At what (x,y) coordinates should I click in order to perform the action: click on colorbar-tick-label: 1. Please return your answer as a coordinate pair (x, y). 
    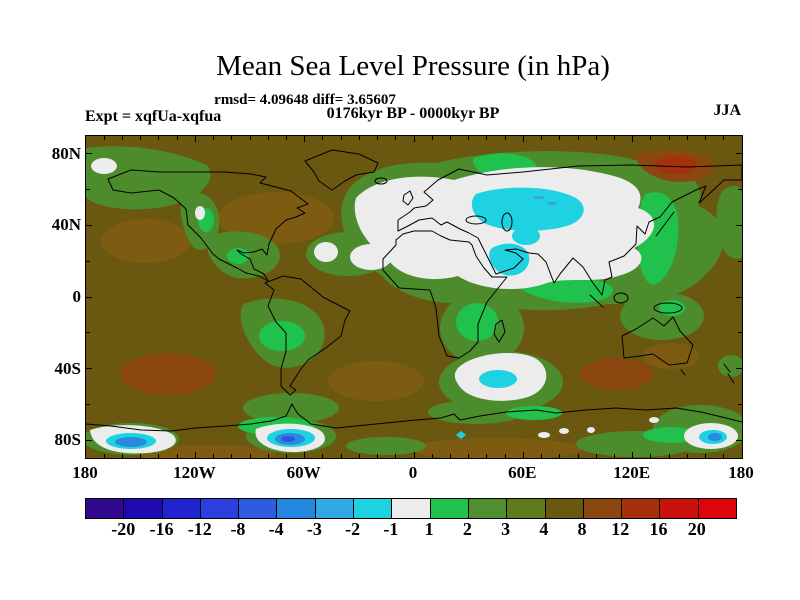
    Looking at the image, I should click on (429, 529).